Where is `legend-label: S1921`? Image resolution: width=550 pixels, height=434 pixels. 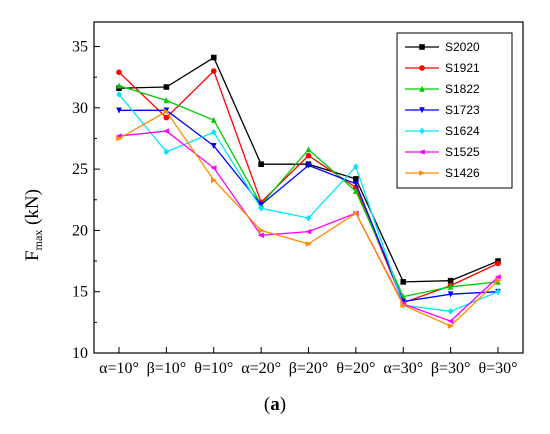 legend-label: S1921 is located at coordinates (462, 68).